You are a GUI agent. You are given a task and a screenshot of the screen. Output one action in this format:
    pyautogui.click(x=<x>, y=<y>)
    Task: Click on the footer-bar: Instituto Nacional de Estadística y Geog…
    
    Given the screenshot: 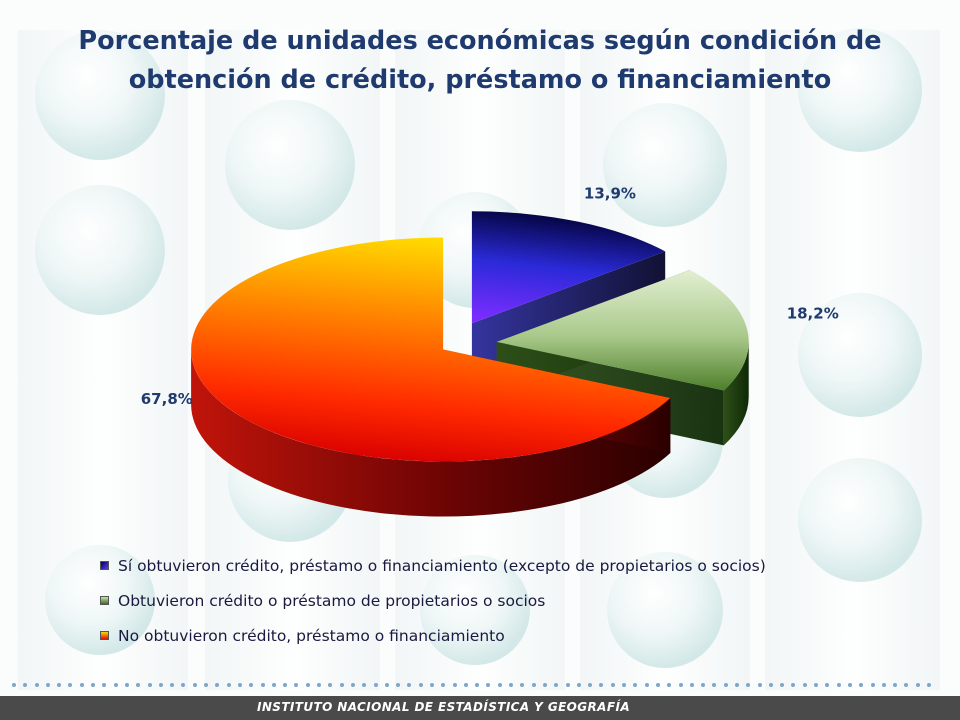 What is the action you would take?
    pyautogui.click(x=480, y=708)
    